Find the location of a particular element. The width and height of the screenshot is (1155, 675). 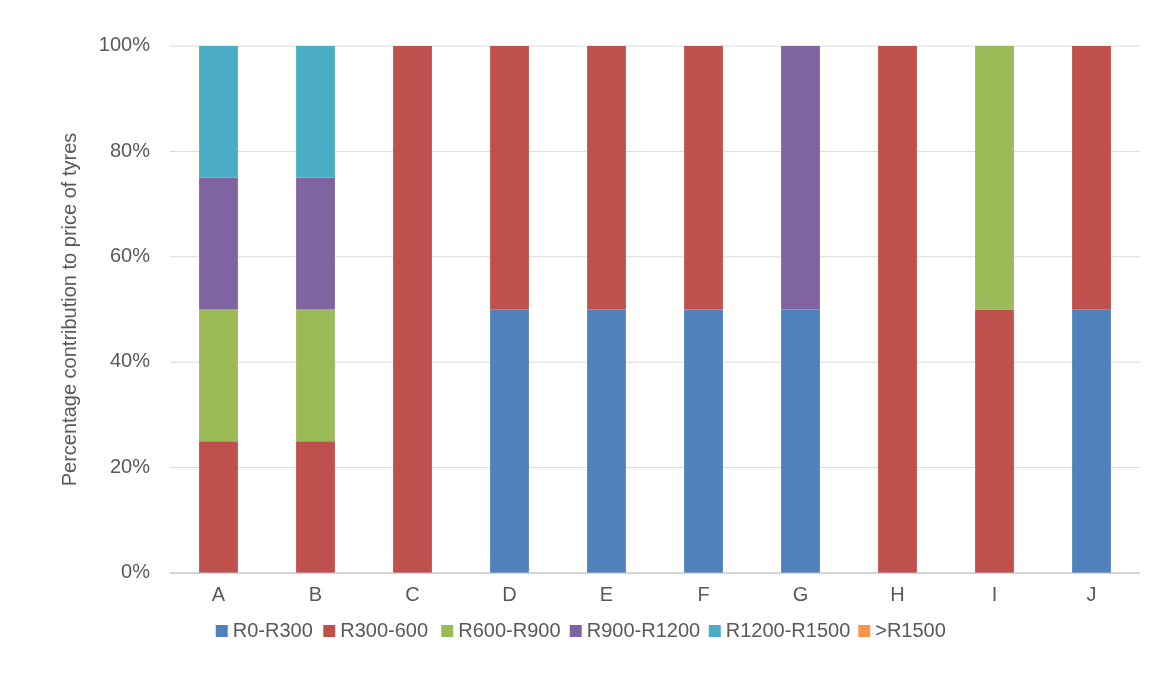

y-tick-label: 100% is located at coordinates (124, 44).